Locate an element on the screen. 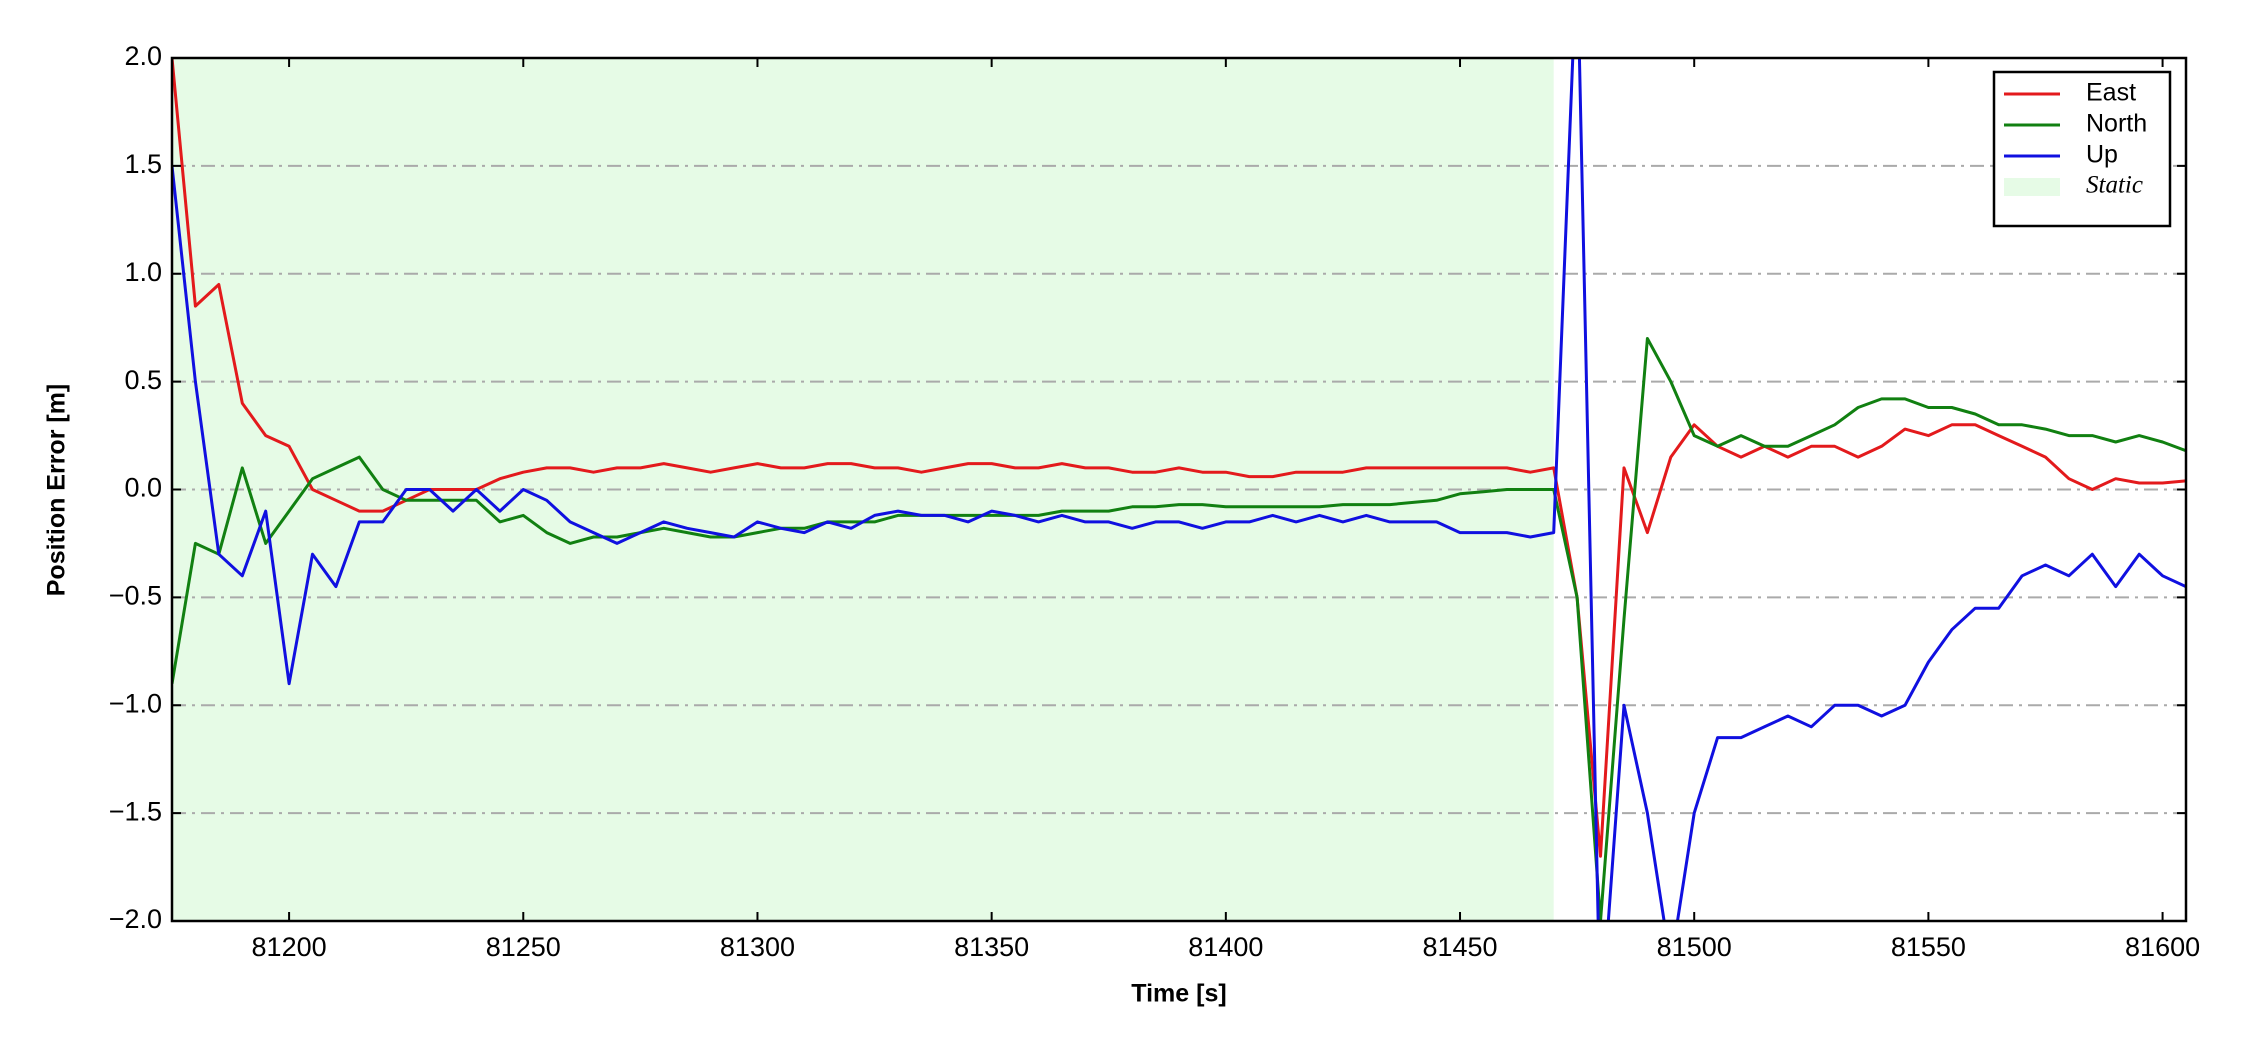  y-tick-label: −1.5 is located at coordinates (135, 811).